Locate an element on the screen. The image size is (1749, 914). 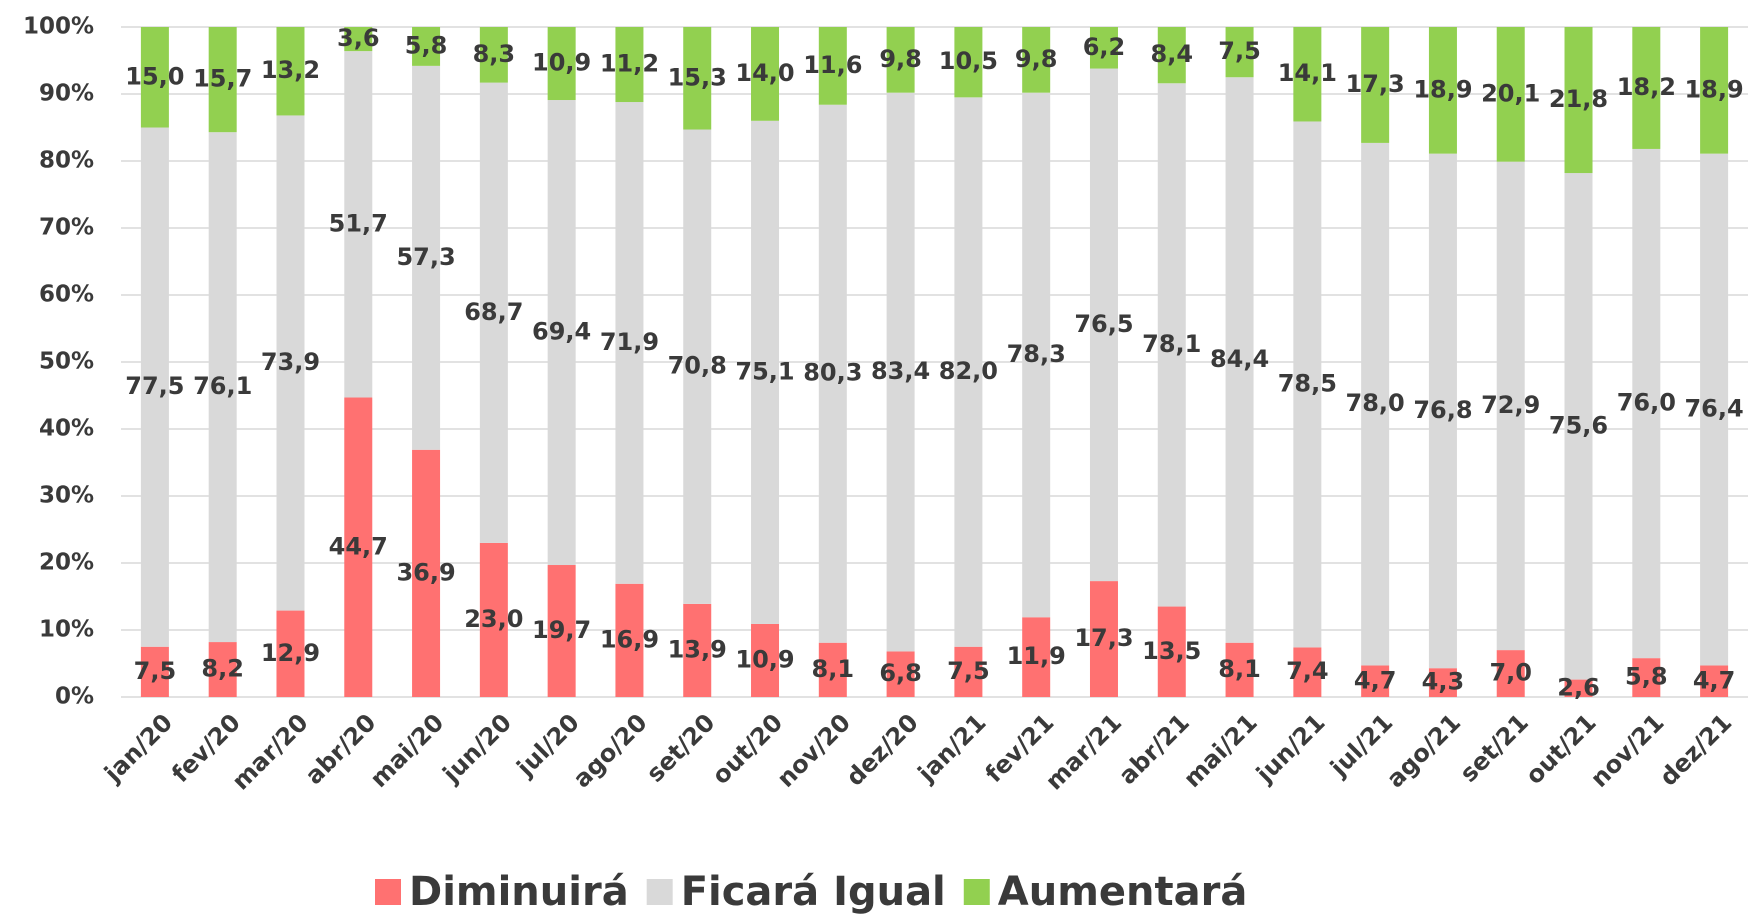
data-label: 76,1 is located at coordinates (222, 386).